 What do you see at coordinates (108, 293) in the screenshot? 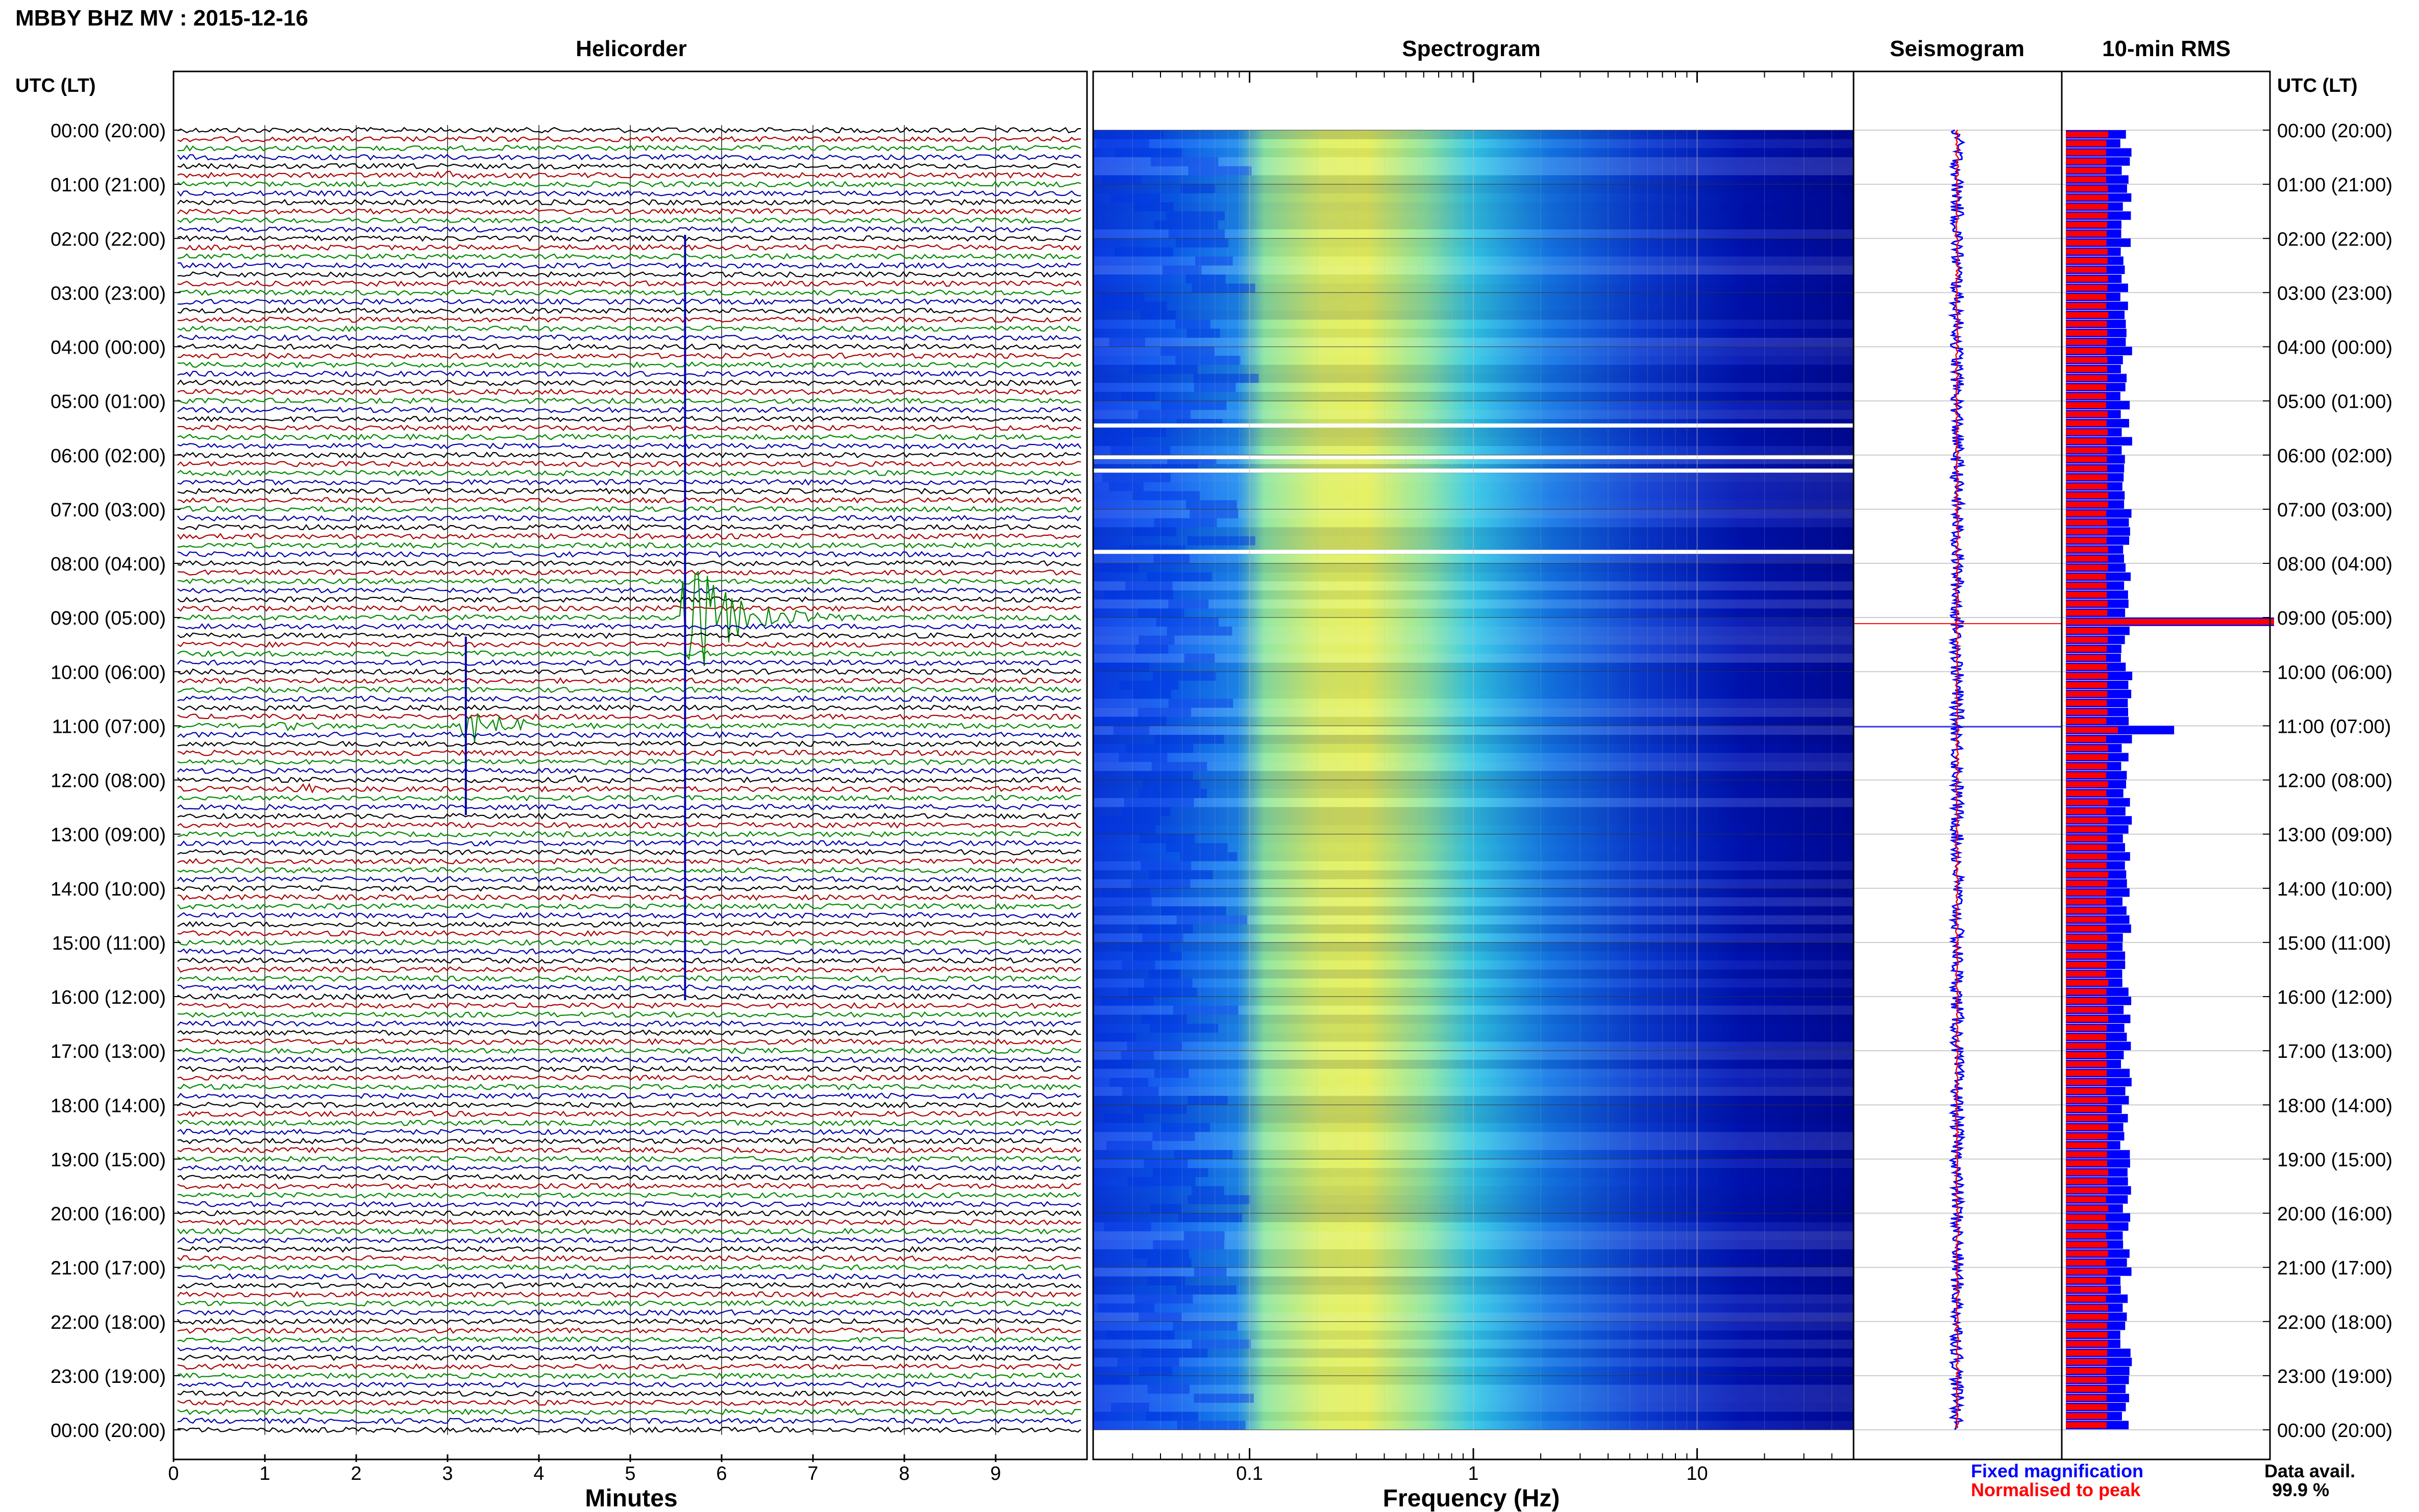
I see `left-time-label: 03:00 (23:00)` at bounding box center [108, 293].